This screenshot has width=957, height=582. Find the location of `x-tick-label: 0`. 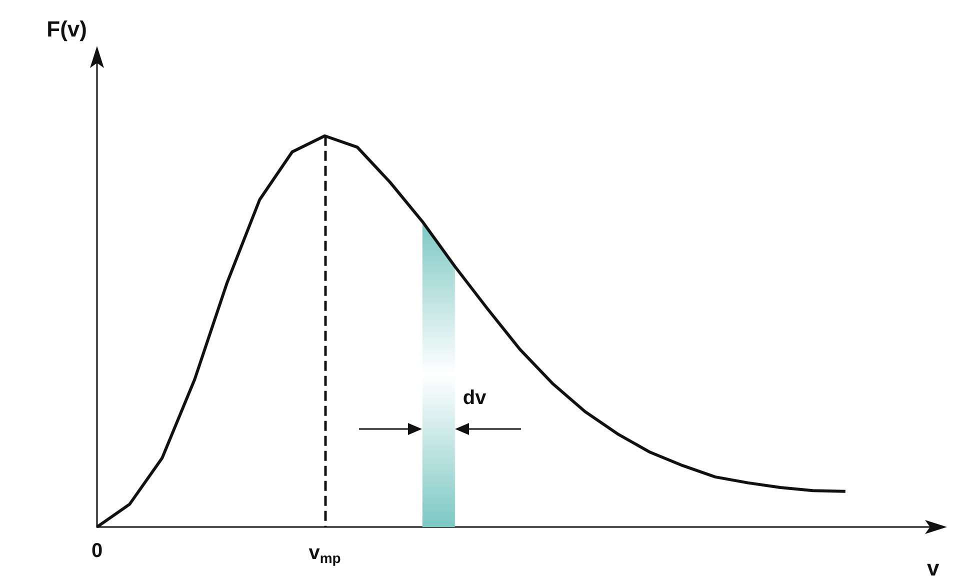

x-tick-label: 0 is located at coordinates (97, 551).